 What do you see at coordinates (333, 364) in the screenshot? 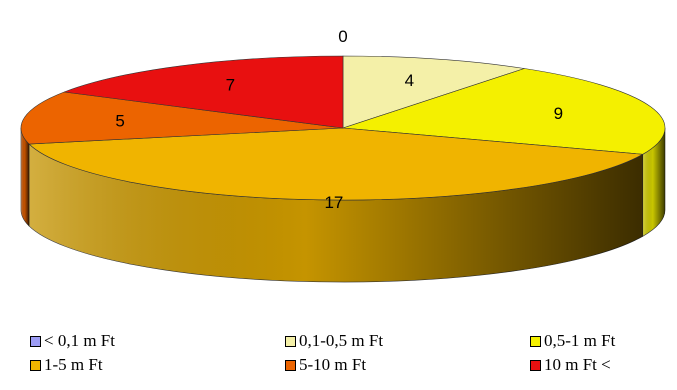
I see `legend-label-5: 5-10 m Ft` at bounding box center [333, 364].